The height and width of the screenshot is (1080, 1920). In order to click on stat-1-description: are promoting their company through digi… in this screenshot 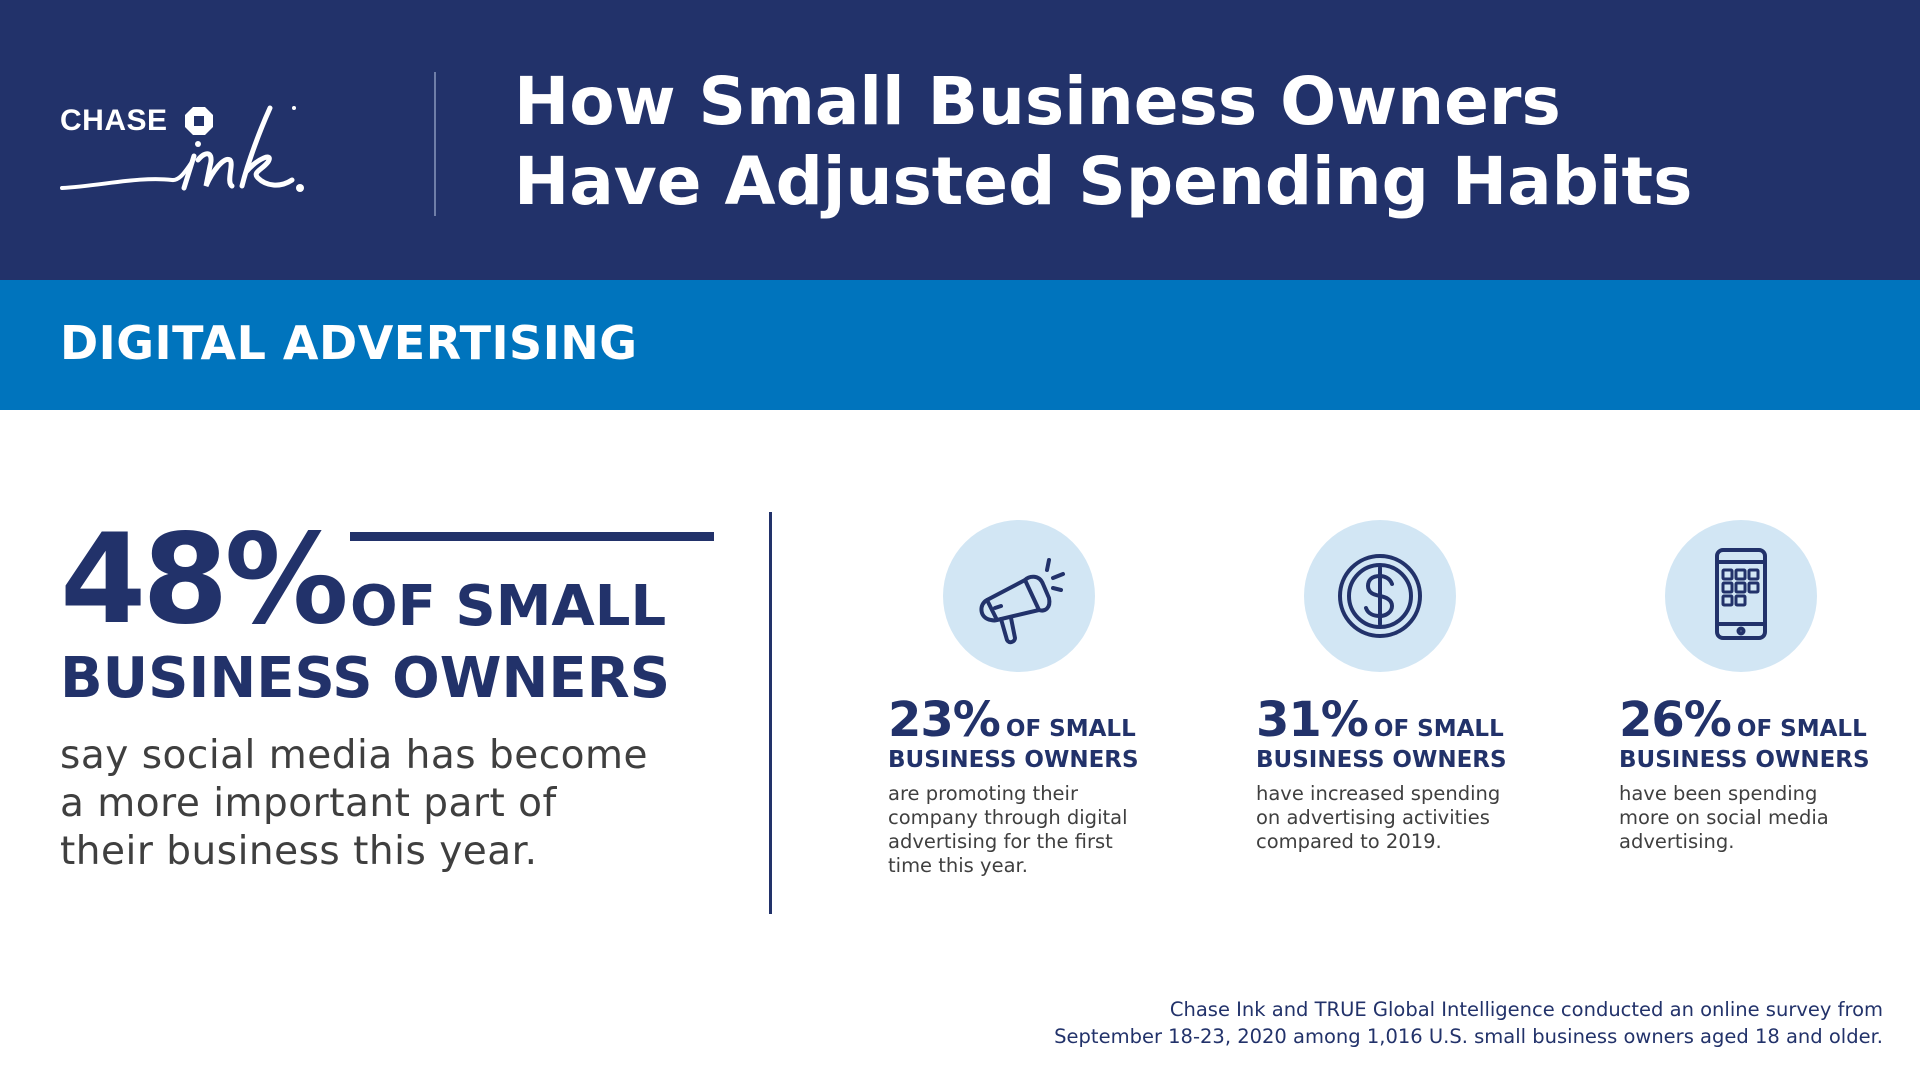, I will do `click(1038, 830)`.